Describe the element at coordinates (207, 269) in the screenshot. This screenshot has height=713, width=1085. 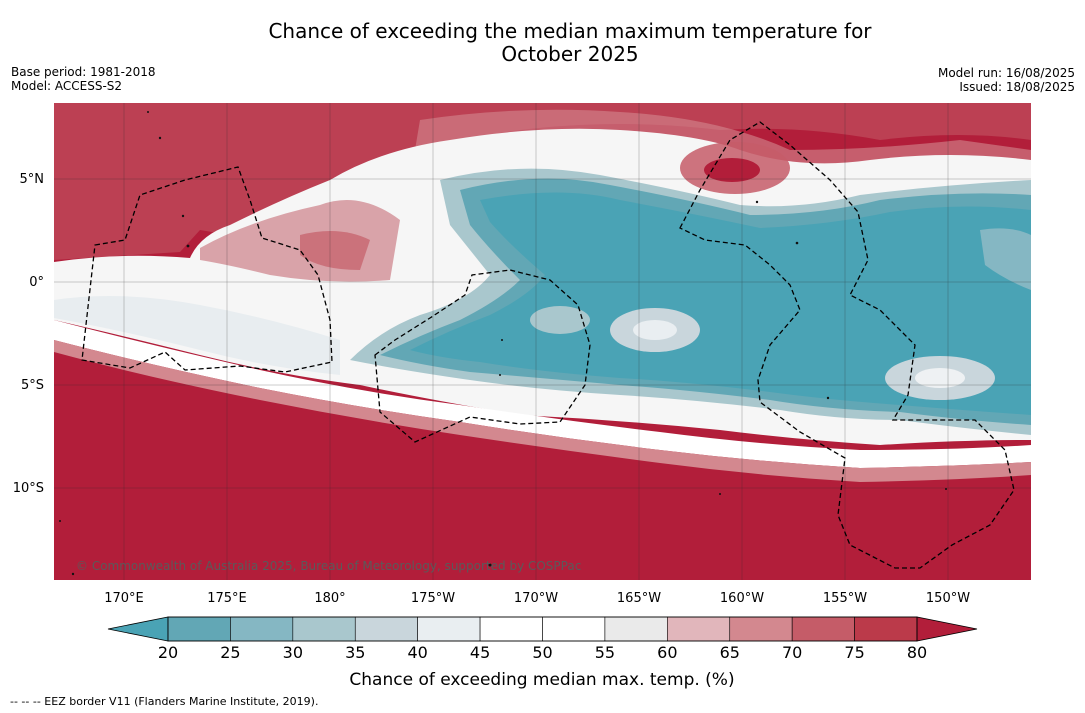
I see `eez-border-west` at that location.